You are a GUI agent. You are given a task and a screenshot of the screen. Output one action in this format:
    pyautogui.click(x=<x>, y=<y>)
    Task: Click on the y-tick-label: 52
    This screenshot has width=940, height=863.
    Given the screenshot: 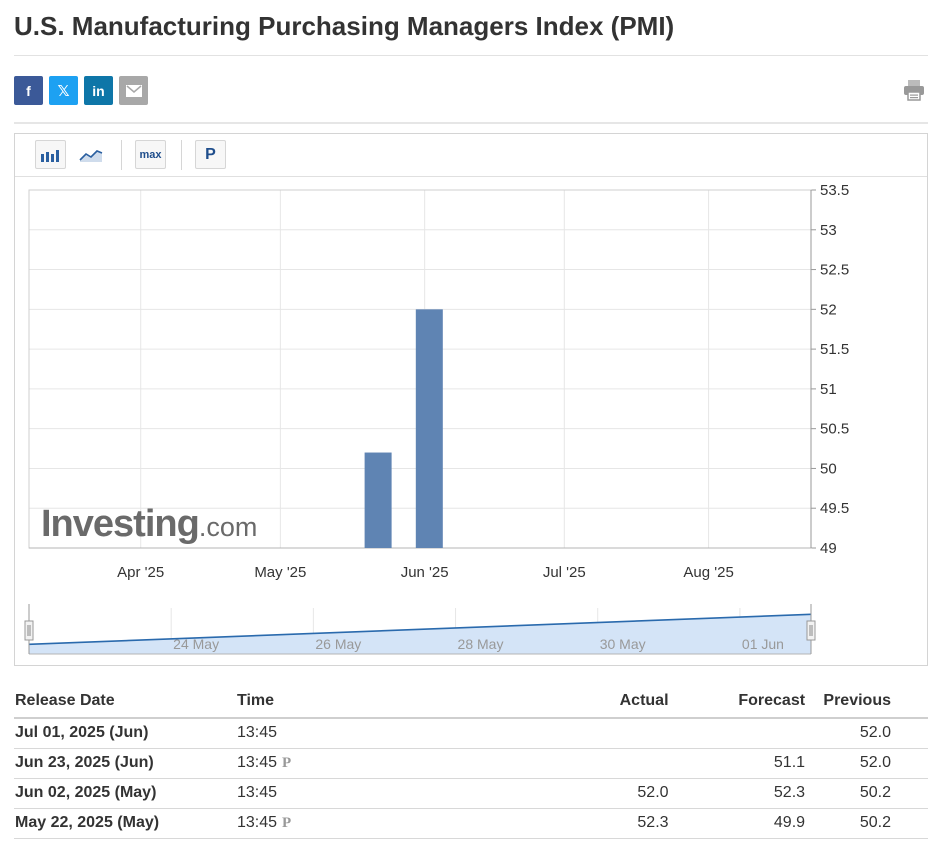 What is the action you would take?
    pyautogui.click(x=828, y=309)
    